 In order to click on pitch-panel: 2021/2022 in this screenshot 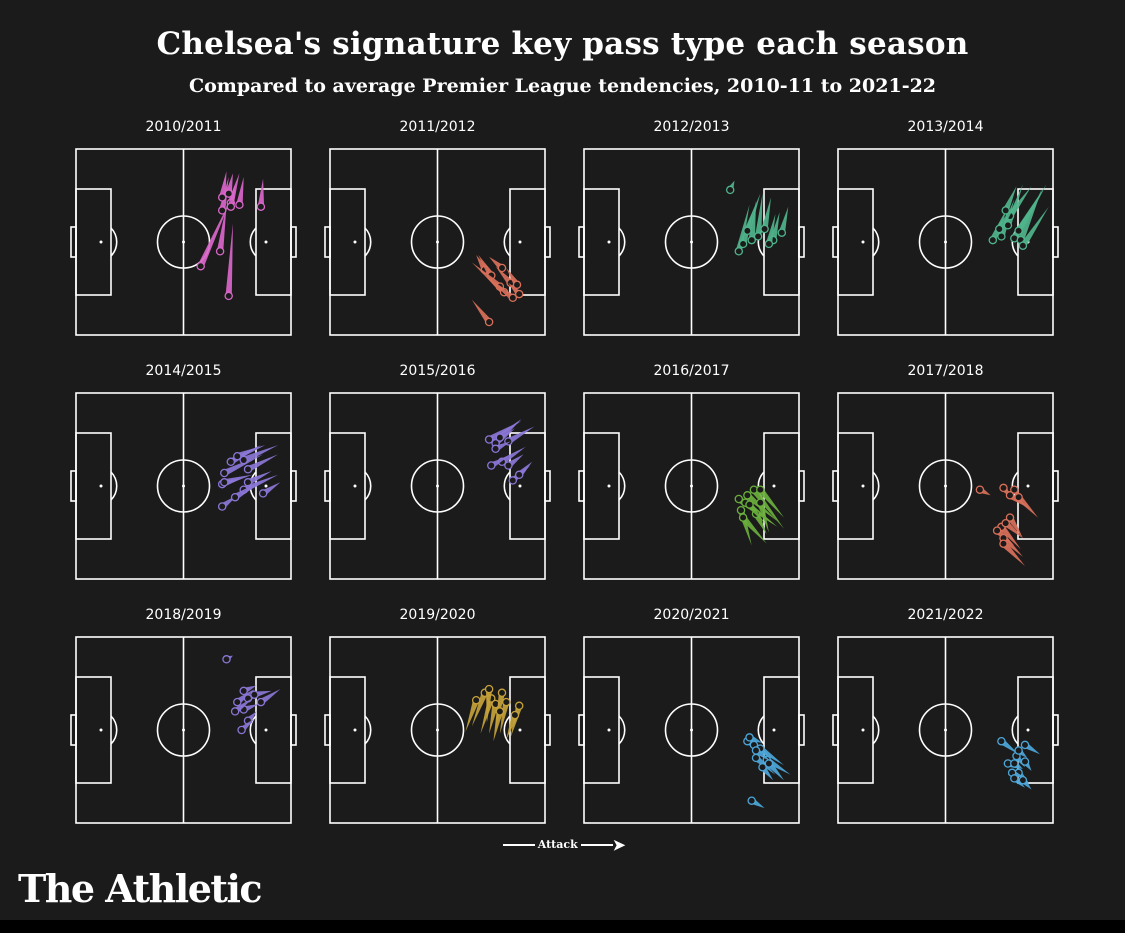, I will do `click(945, 715)`.